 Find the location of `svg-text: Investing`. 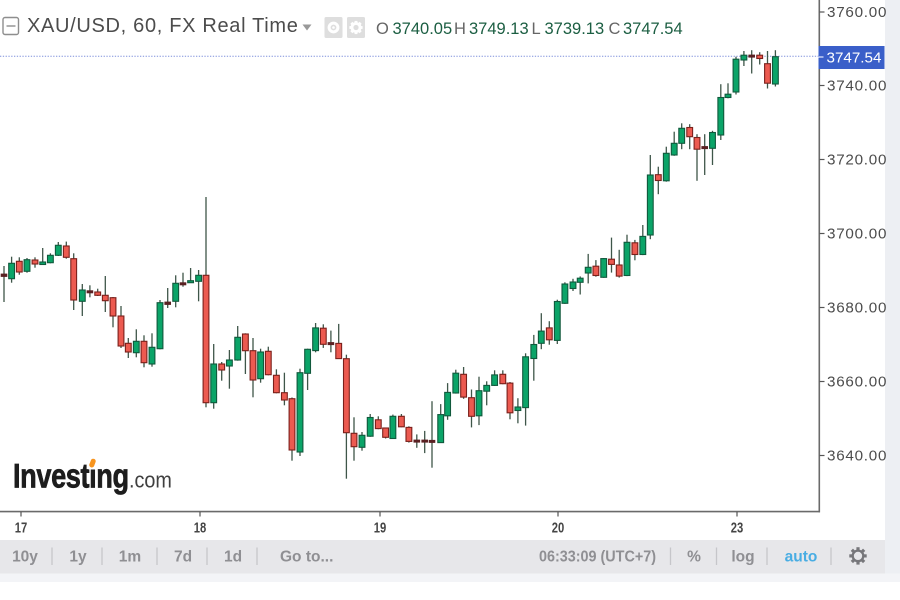

svg-text: Investing is located at coordinates (71, 476).